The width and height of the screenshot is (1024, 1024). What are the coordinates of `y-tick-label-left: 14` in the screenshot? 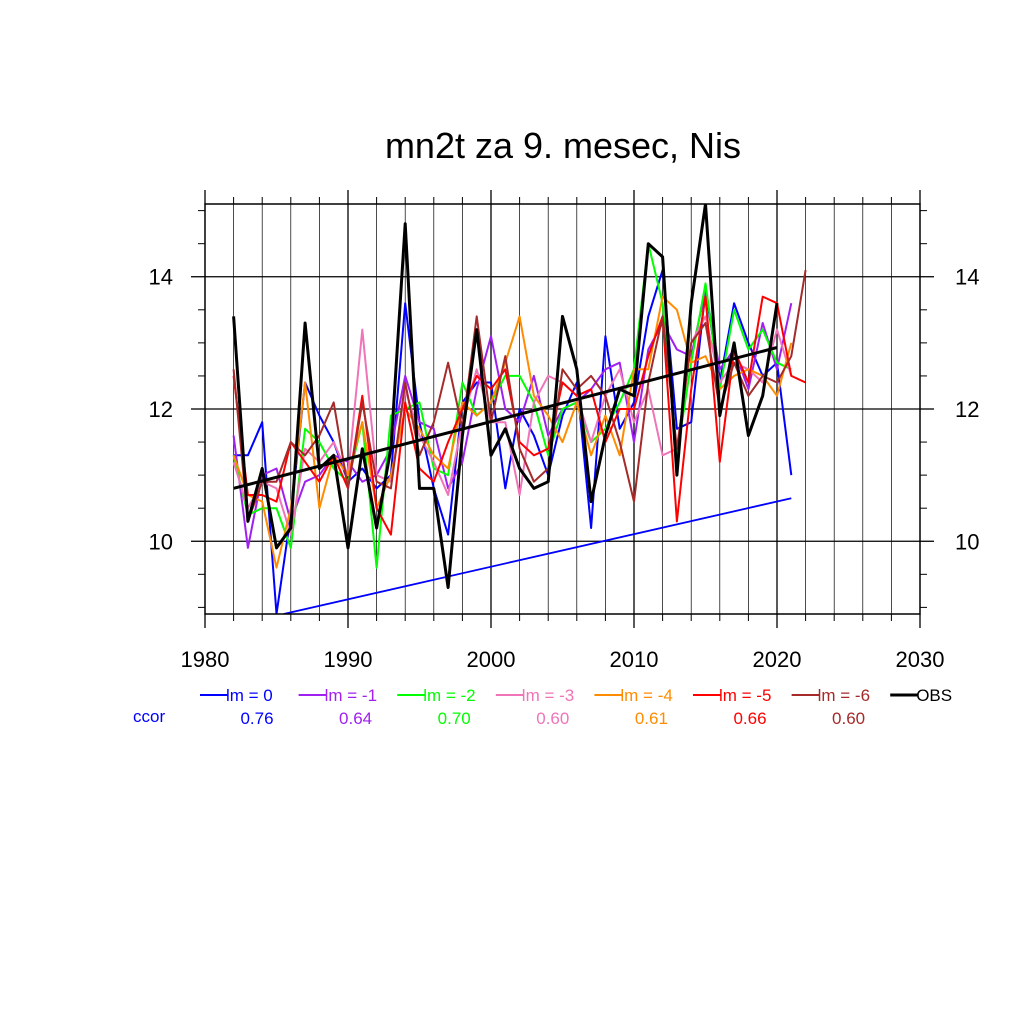 It's located at (161, 277).